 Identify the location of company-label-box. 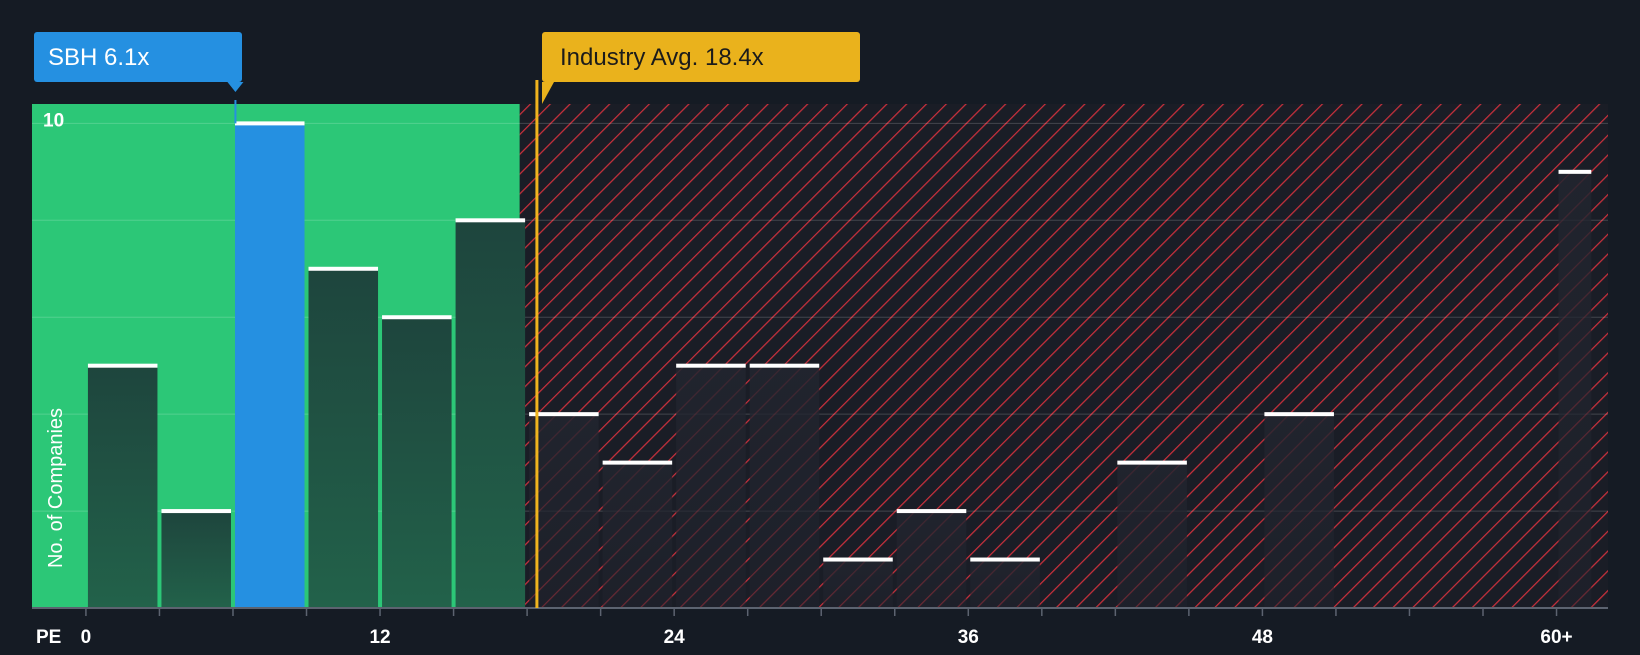
(138, 57).